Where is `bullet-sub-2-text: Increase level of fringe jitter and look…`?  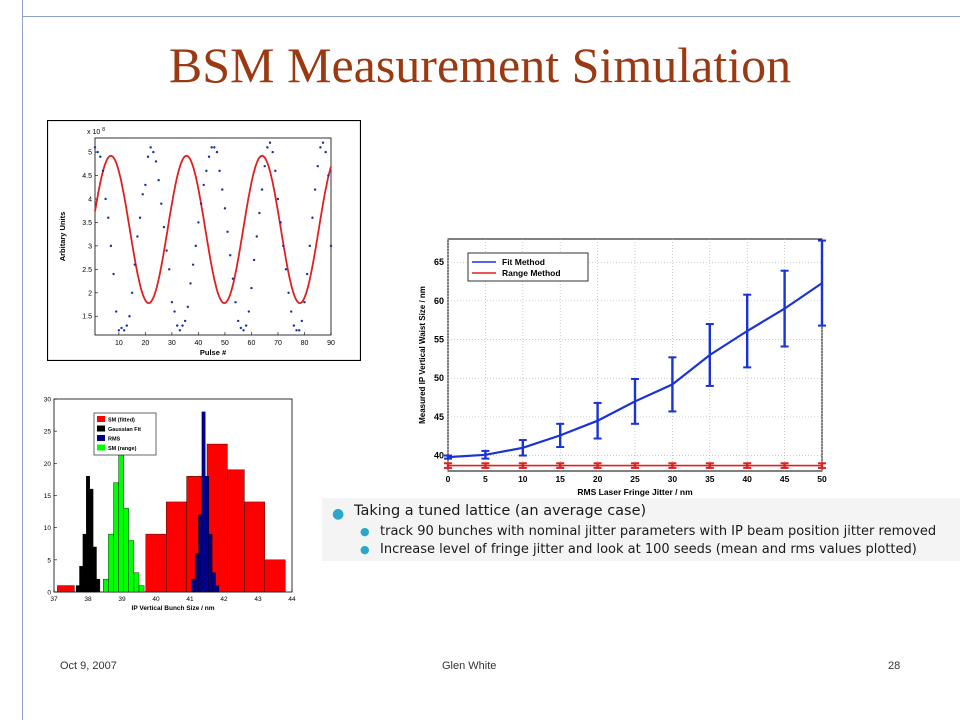
bullet-sub-2-text: Increase level of fringe jitter and look… is located at coordinates (648, 549).